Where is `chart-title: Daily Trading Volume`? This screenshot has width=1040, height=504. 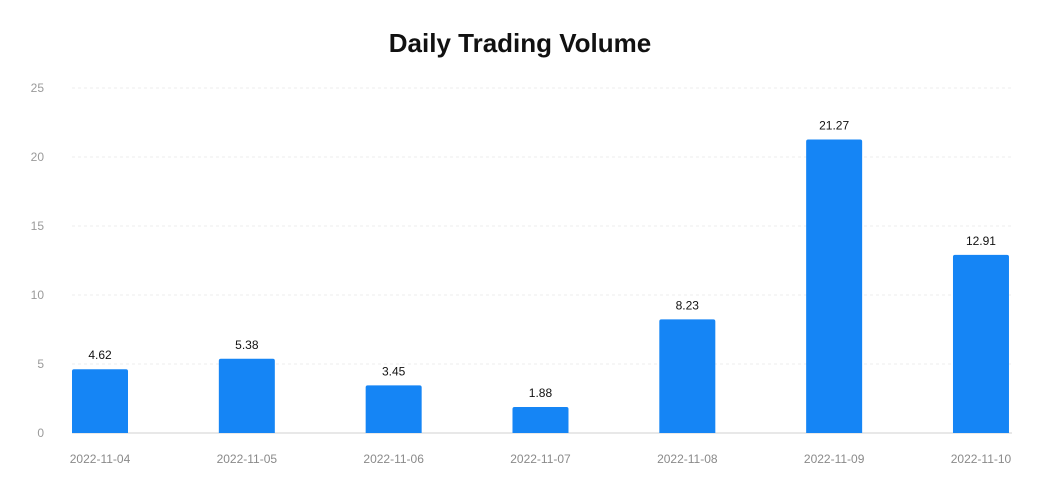 chart-title: Daily Trading Volume is located at coordinates (520, 43).